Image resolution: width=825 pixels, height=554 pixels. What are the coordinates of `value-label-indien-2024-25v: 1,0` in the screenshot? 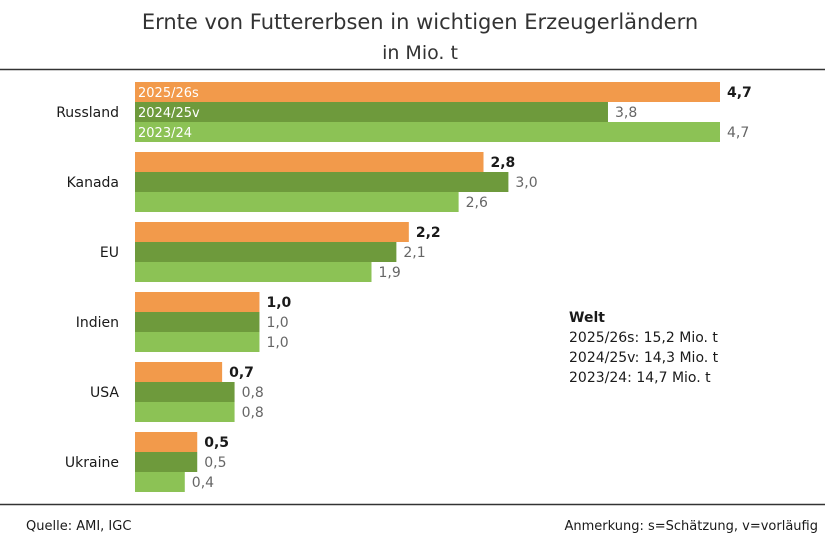 It's located at (277, 323).